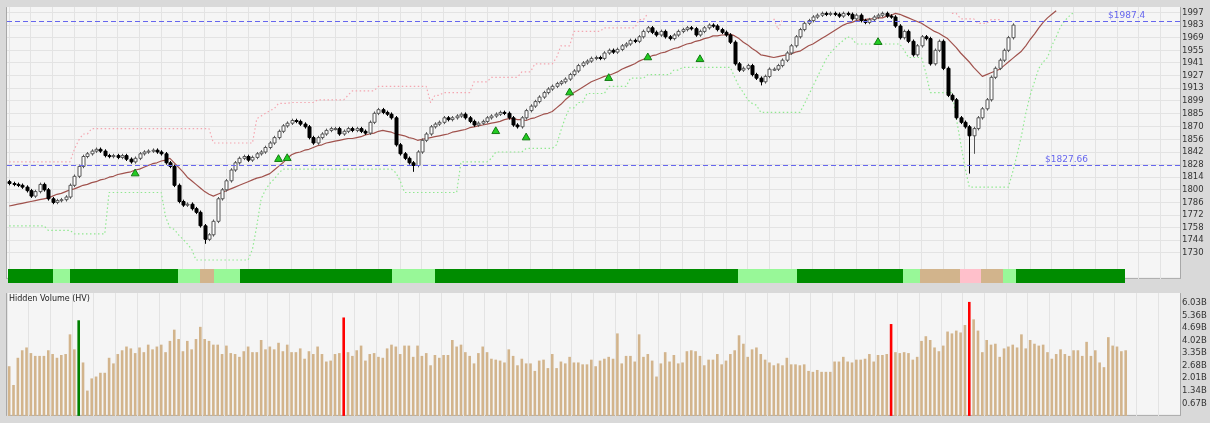 The height and width of the screenshot is (423, 1210). What do you see at coordinates (1193, 163) in the screenshot?
I see `y-tick-label: 1828` at bounding box center [1193, 163].